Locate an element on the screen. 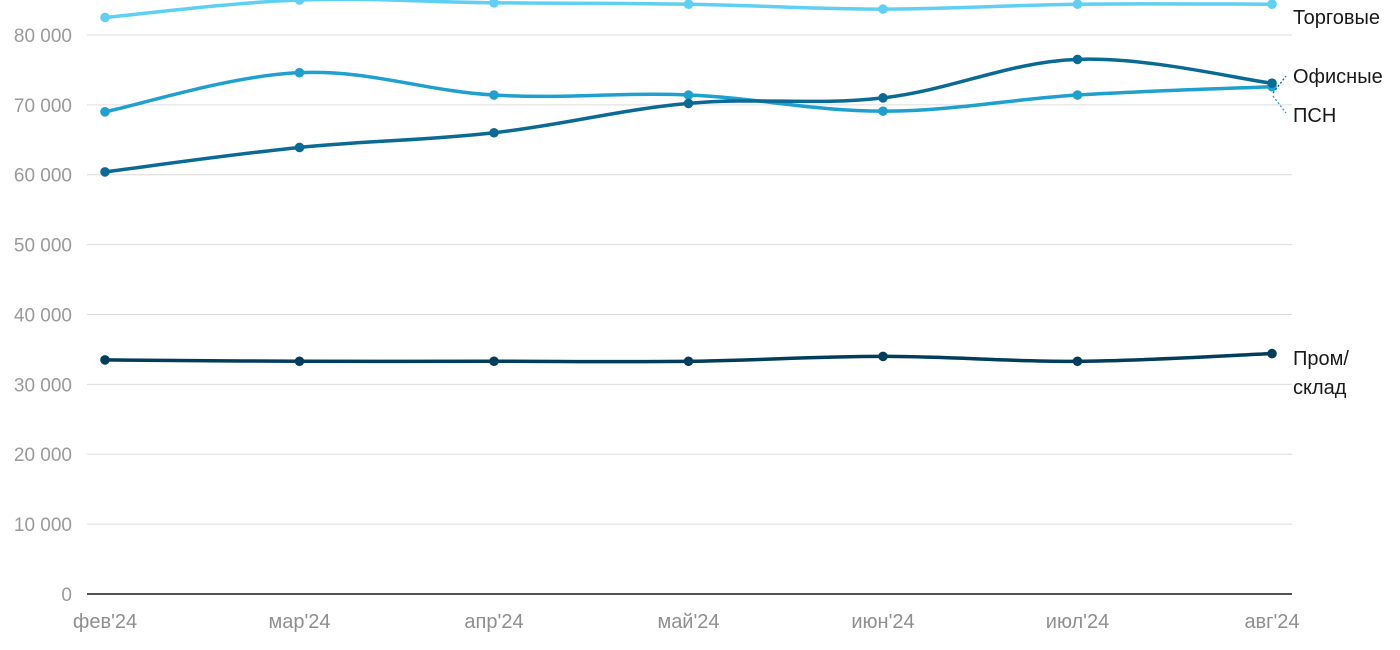 Image resolution: width=1400 pixels, height=650 pixels. series-label: склад is located at coordinates (1320, 388).